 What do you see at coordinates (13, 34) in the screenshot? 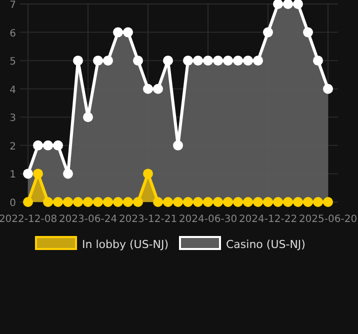
I see `y-tick-label: 6` at bounding box center [13, 34].